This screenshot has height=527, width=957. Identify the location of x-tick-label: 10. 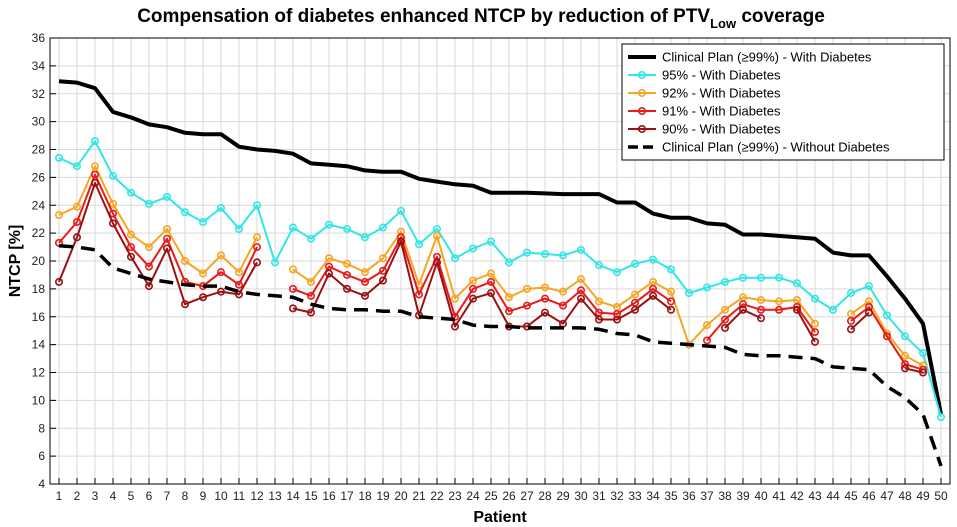
(221, 496).